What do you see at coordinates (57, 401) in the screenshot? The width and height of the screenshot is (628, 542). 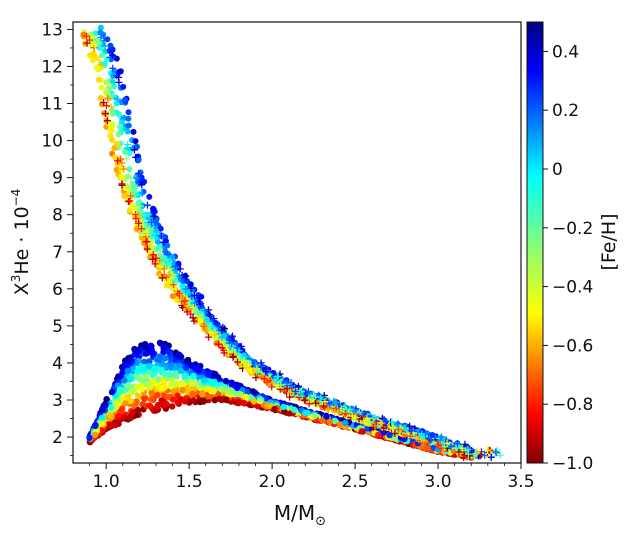 I see `y-tick-label-1: 3` at bounding box center [57, 401].